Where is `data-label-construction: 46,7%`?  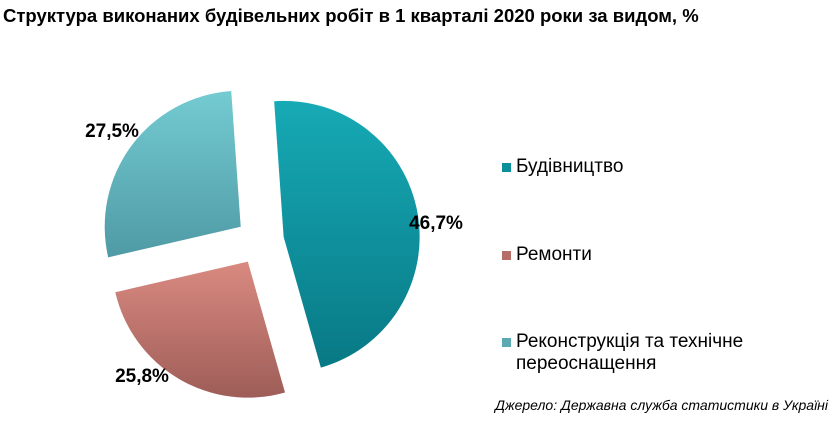 data-label-construction: 46,7% is located at coordinates (436, 223).